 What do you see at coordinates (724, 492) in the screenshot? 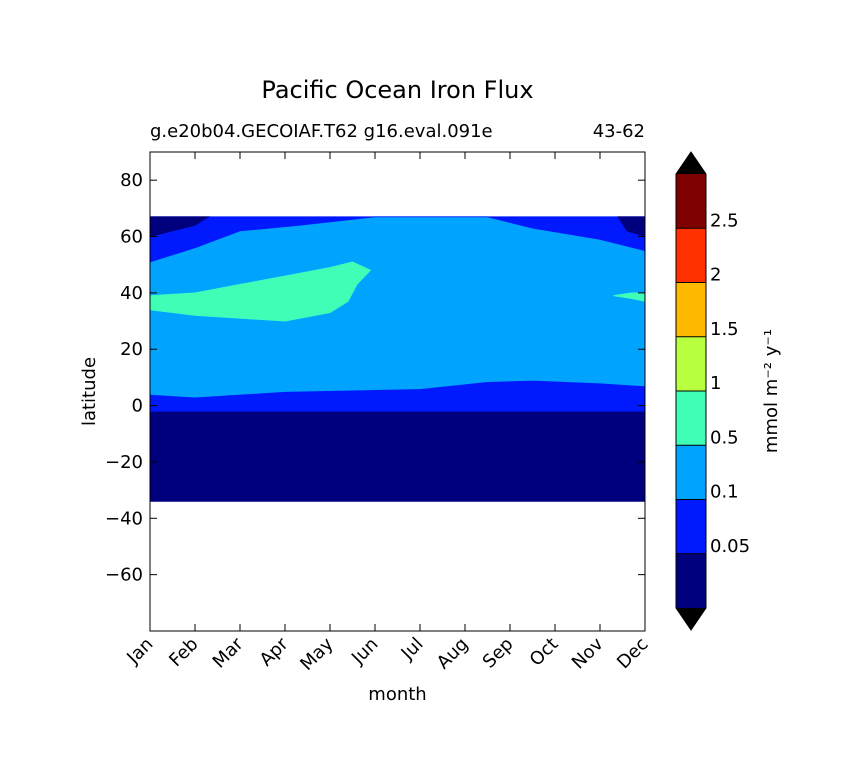
I see `colorbar-tick-label: 0.1` at bounding box center [724, 492].